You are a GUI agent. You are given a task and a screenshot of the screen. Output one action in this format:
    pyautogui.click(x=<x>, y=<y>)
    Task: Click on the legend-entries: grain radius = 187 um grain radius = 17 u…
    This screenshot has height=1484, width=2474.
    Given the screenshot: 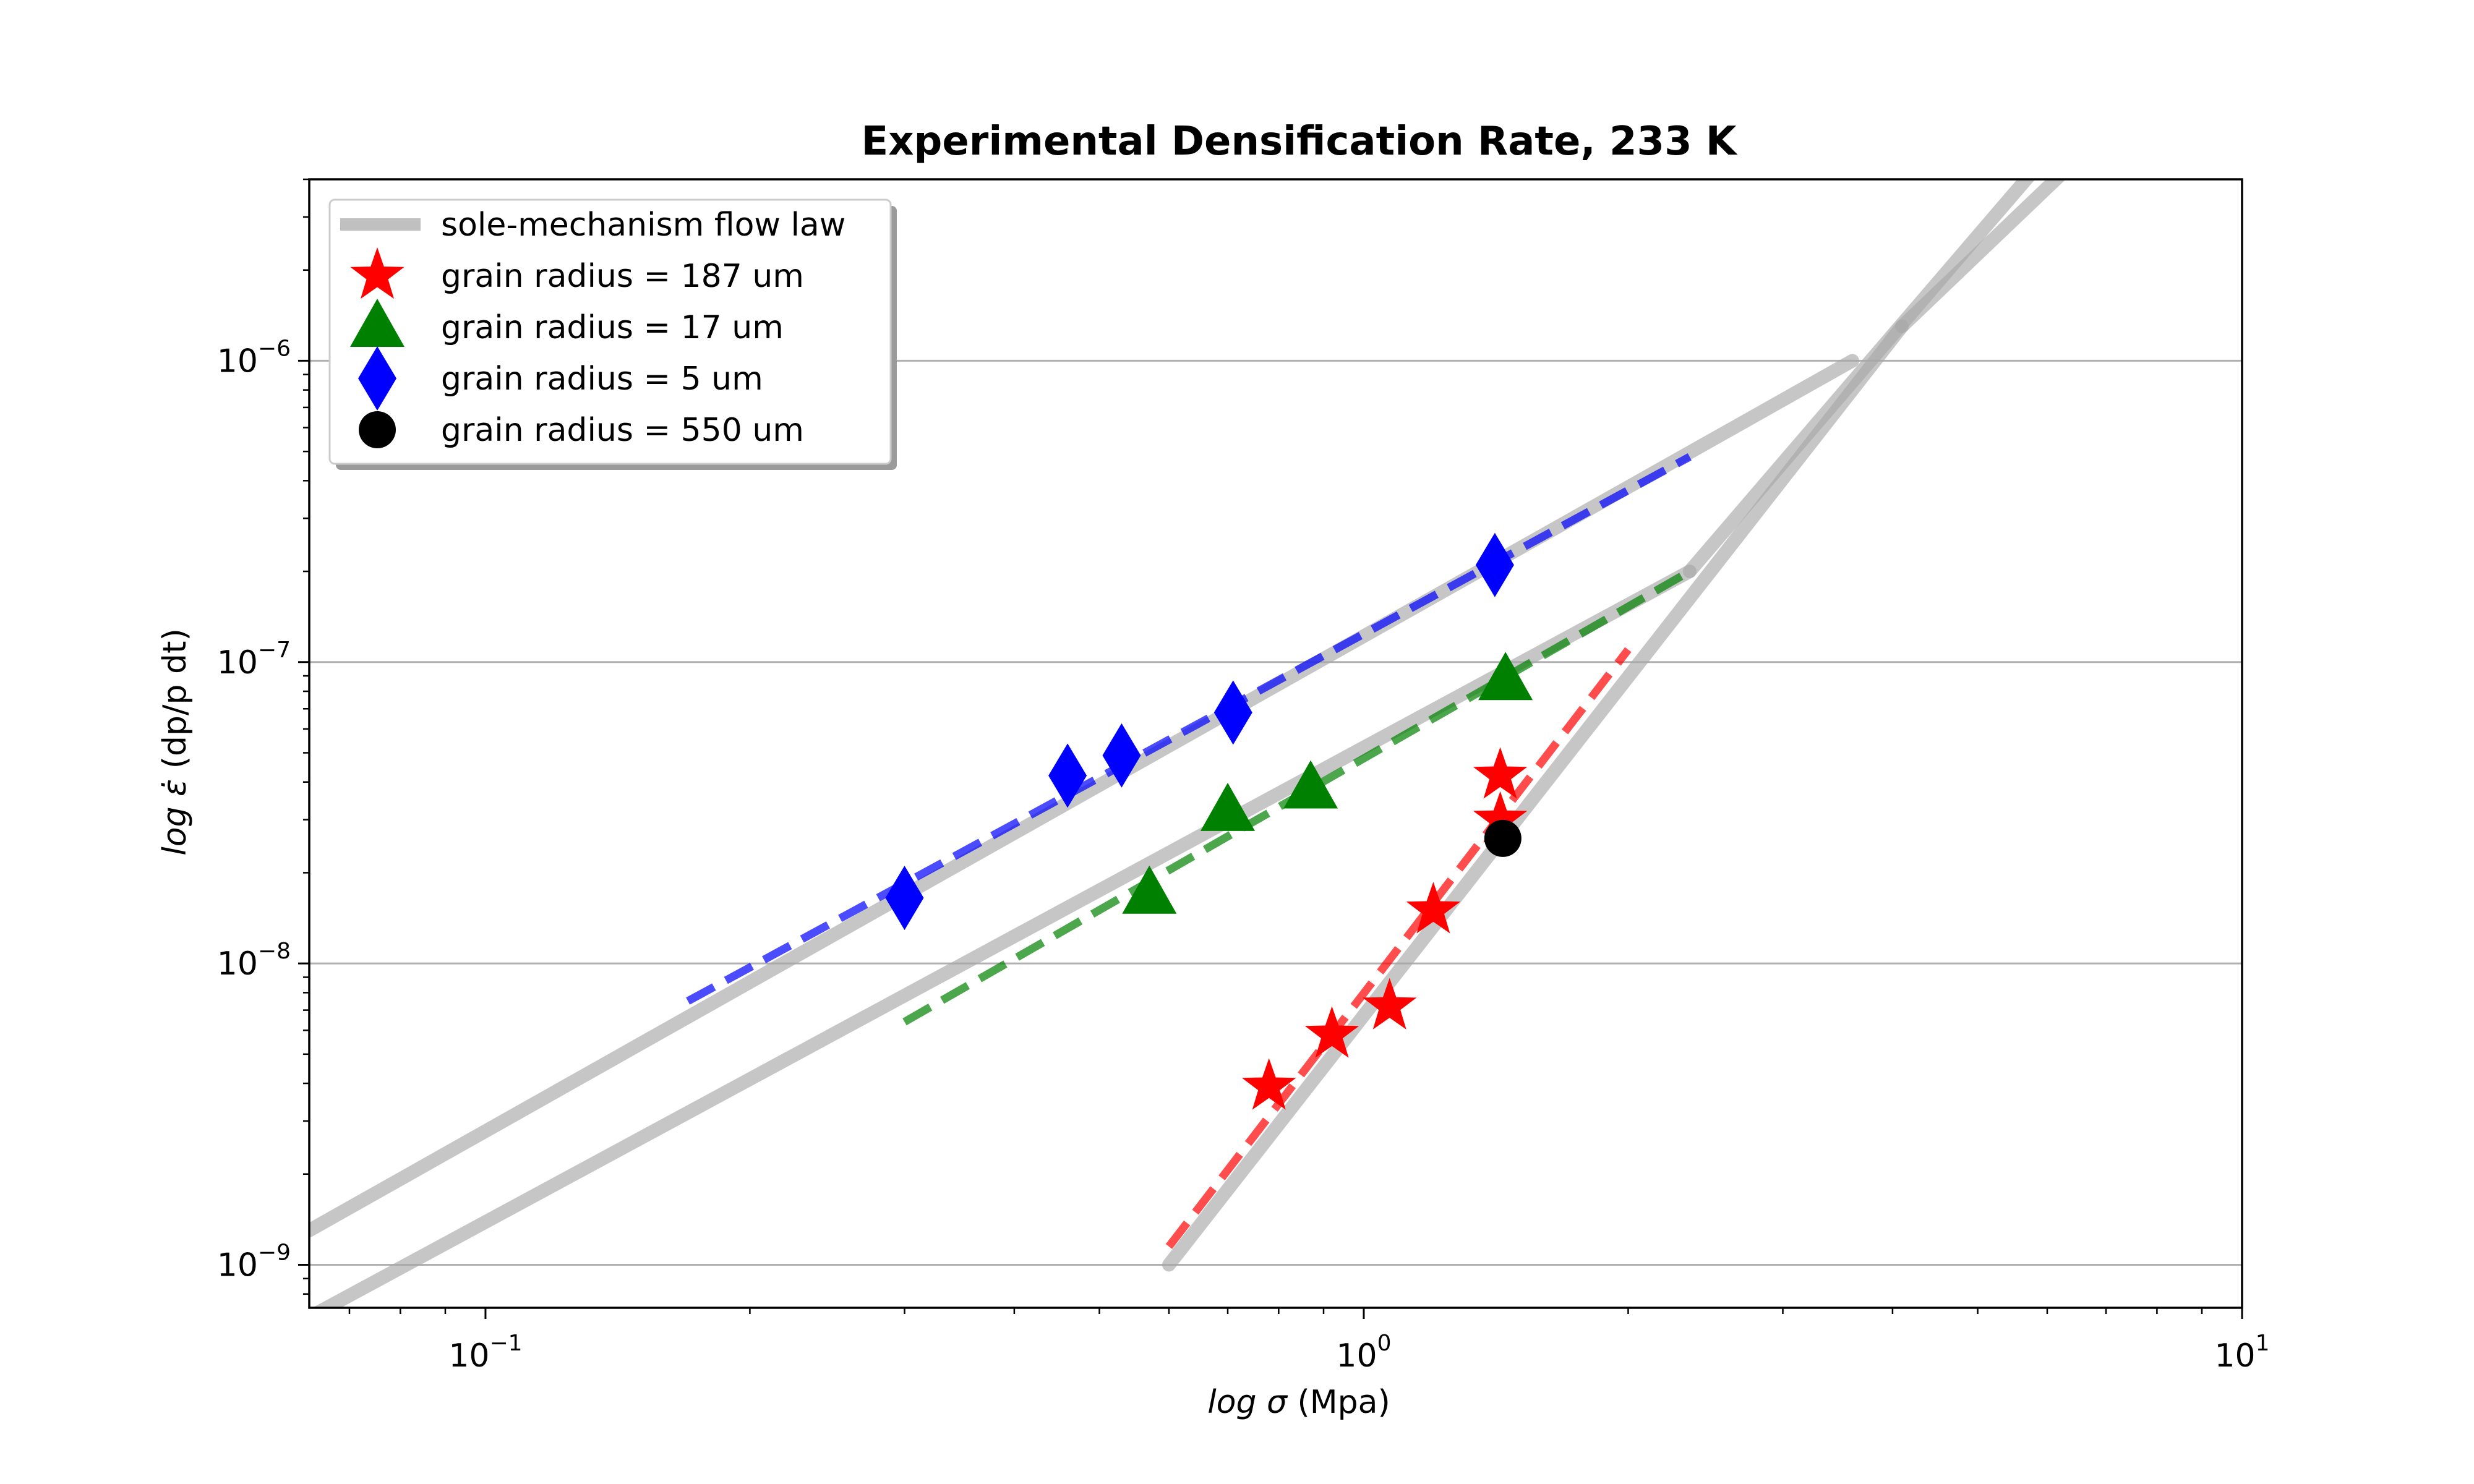 What is the action you would take?
    pyautogui.click(x=577, y=348)
    